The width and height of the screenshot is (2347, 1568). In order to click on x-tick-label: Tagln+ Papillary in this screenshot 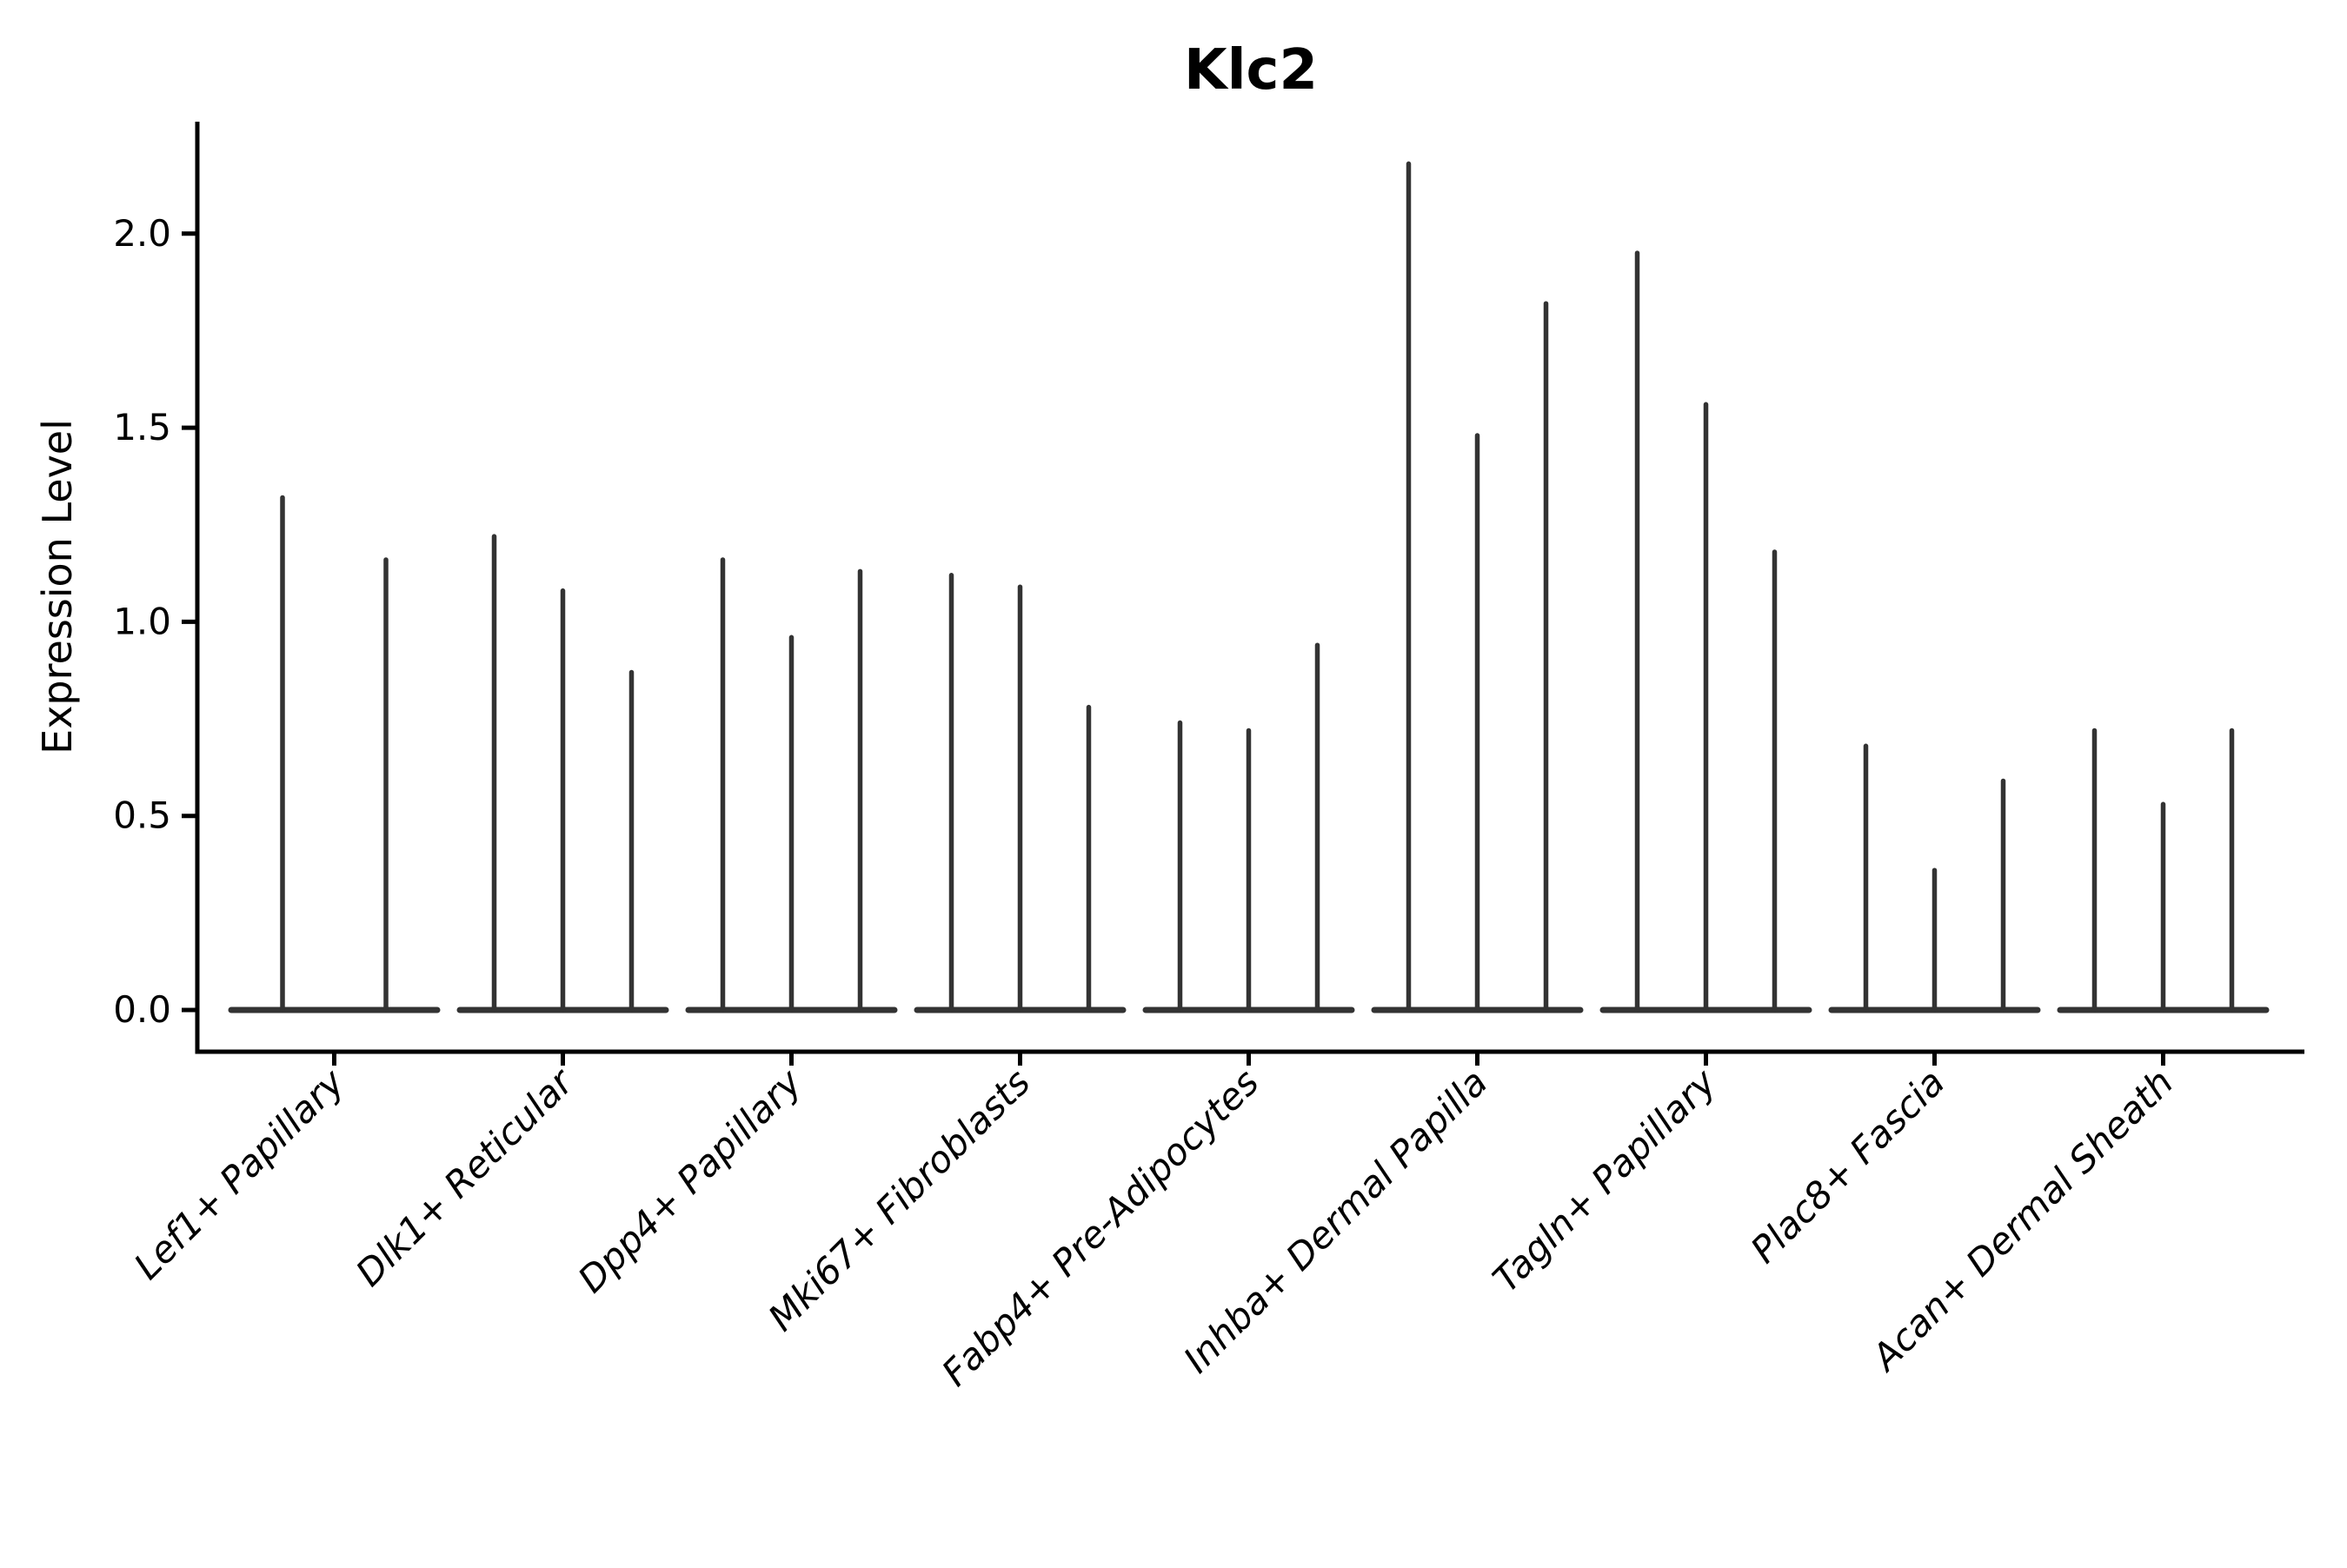, I will do `click(1605, 1180)`.